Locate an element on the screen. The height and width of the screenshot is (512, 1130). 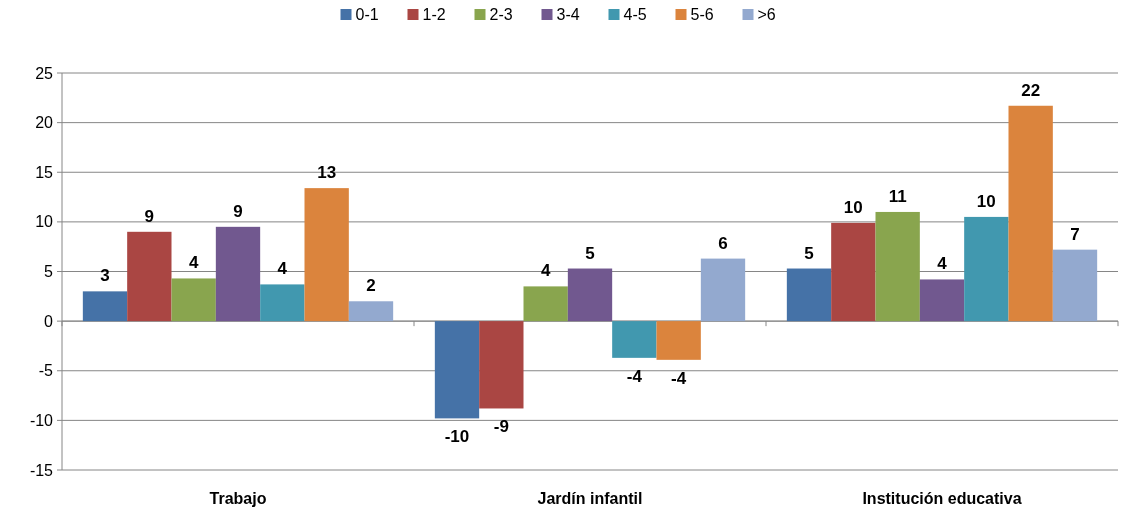
legend-label: 1-2 is located at coordinates (434, 14).